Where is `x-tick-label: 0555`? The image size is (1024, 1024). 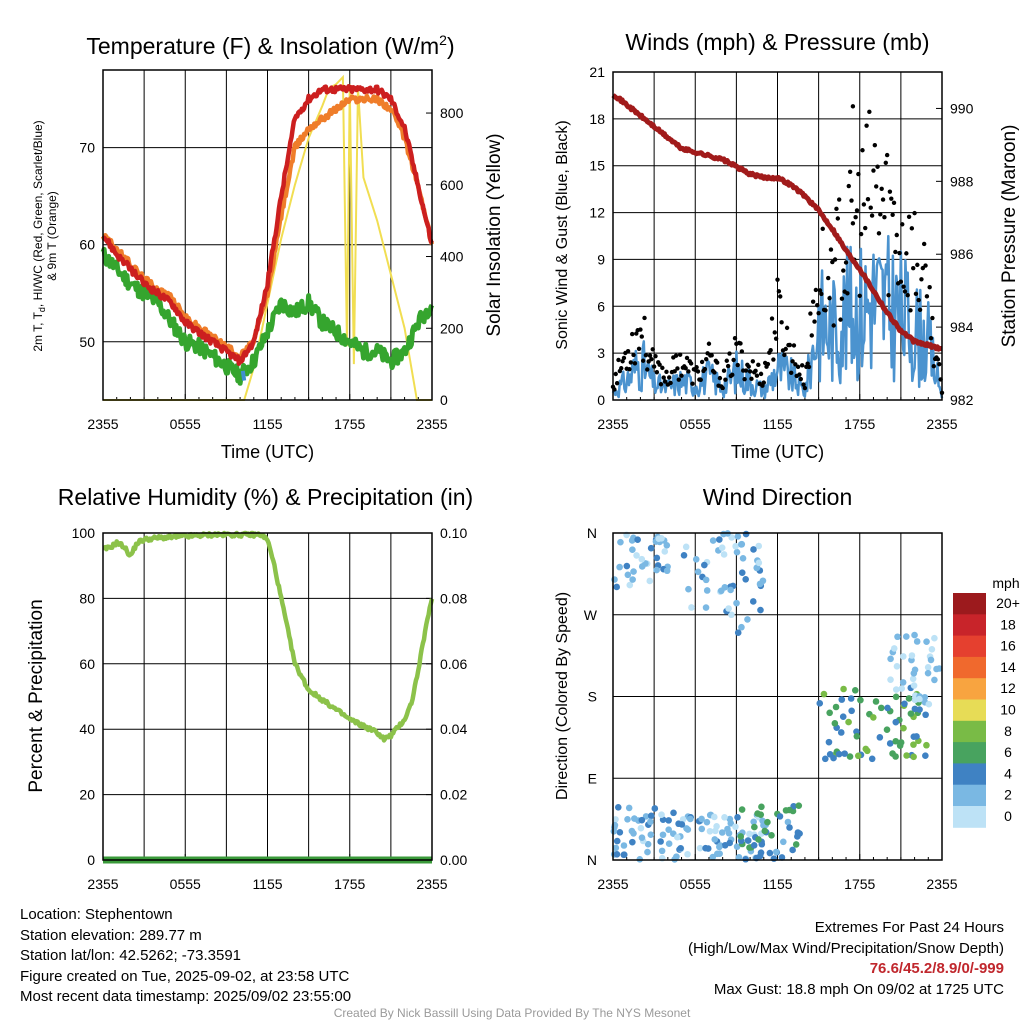 x-tick-label: 0555 is located at coordinates (695, 884).